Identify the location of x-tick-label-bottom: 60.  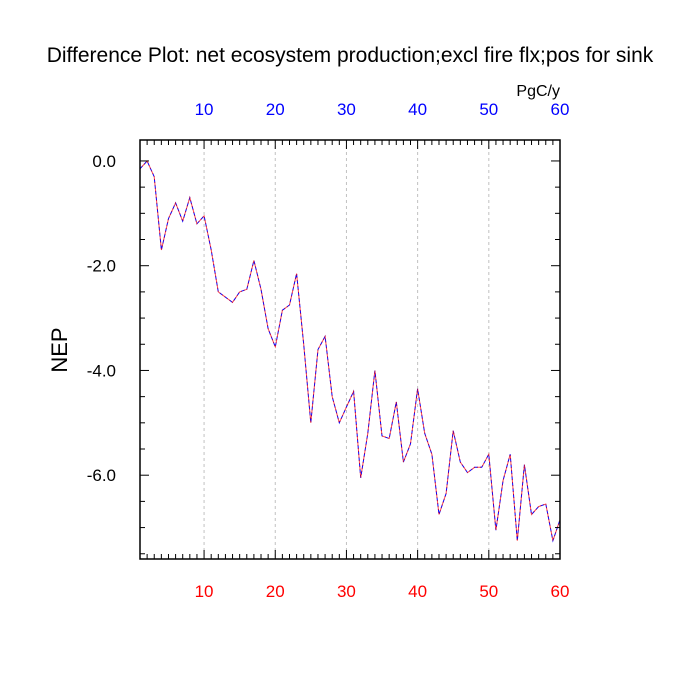
(560, 591).